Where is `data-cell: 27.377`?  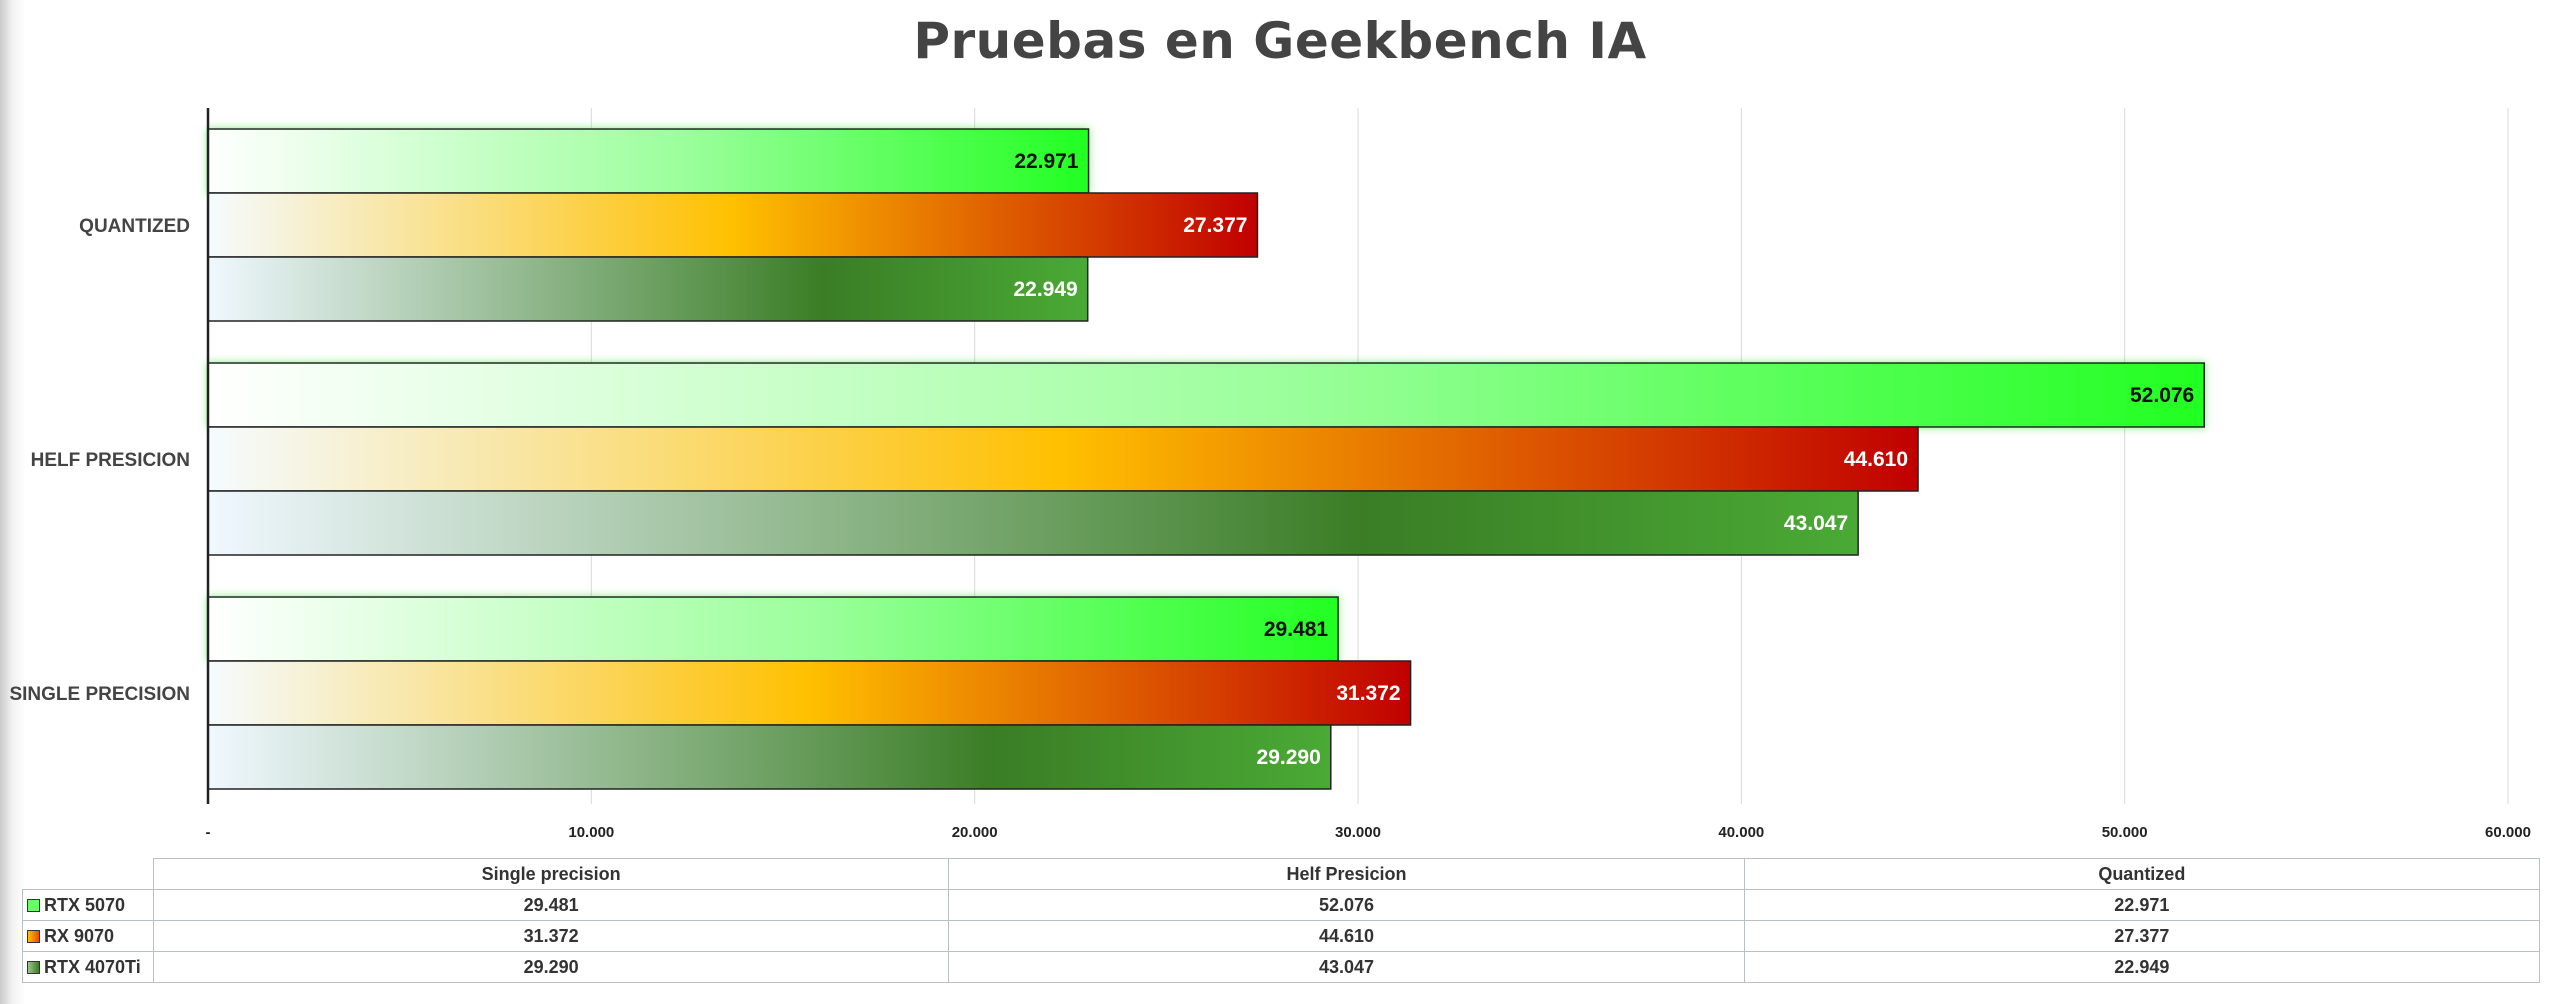
data-cell: 27.377 is located at coordinates (2142, 936).